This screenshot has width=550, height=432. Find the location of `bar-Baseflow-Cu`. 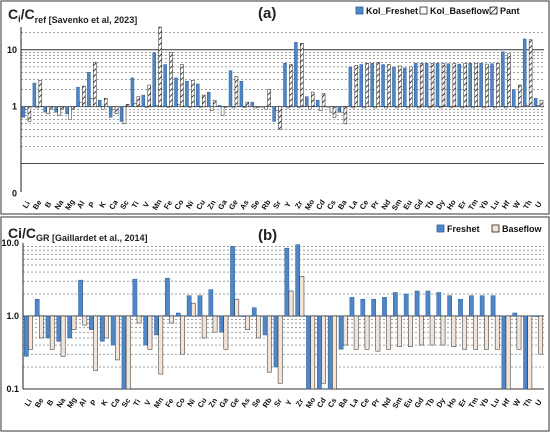

bar-Baseflow-Cu is located at coordinates (204, 327).